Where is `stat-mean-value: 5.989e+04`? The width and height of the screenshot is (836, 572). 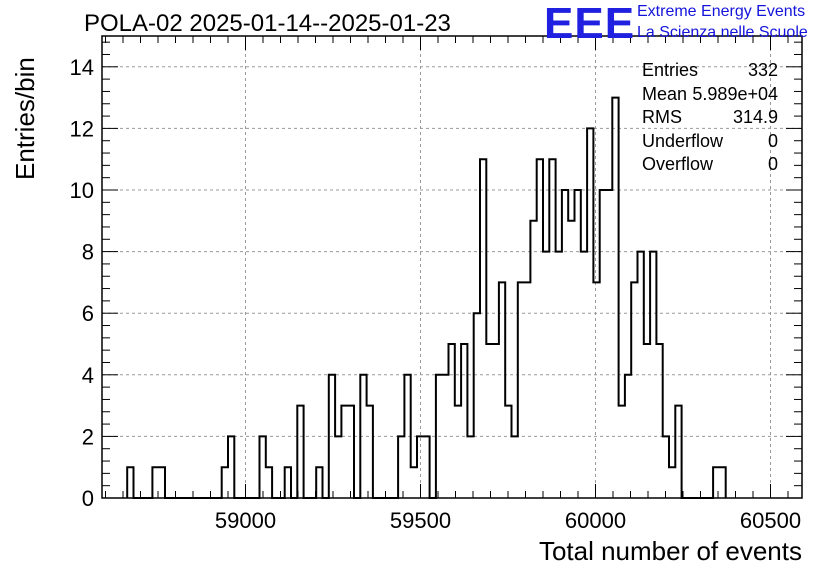 stat-mean-value: 5.989e+04 is located at coordinates (735, 93).